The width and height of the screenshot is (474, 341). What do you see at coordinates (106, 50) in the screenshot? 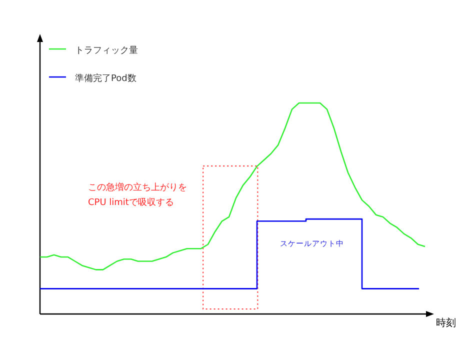
I see `legend-label: トラフィック量` at bounding box center [106, 50].